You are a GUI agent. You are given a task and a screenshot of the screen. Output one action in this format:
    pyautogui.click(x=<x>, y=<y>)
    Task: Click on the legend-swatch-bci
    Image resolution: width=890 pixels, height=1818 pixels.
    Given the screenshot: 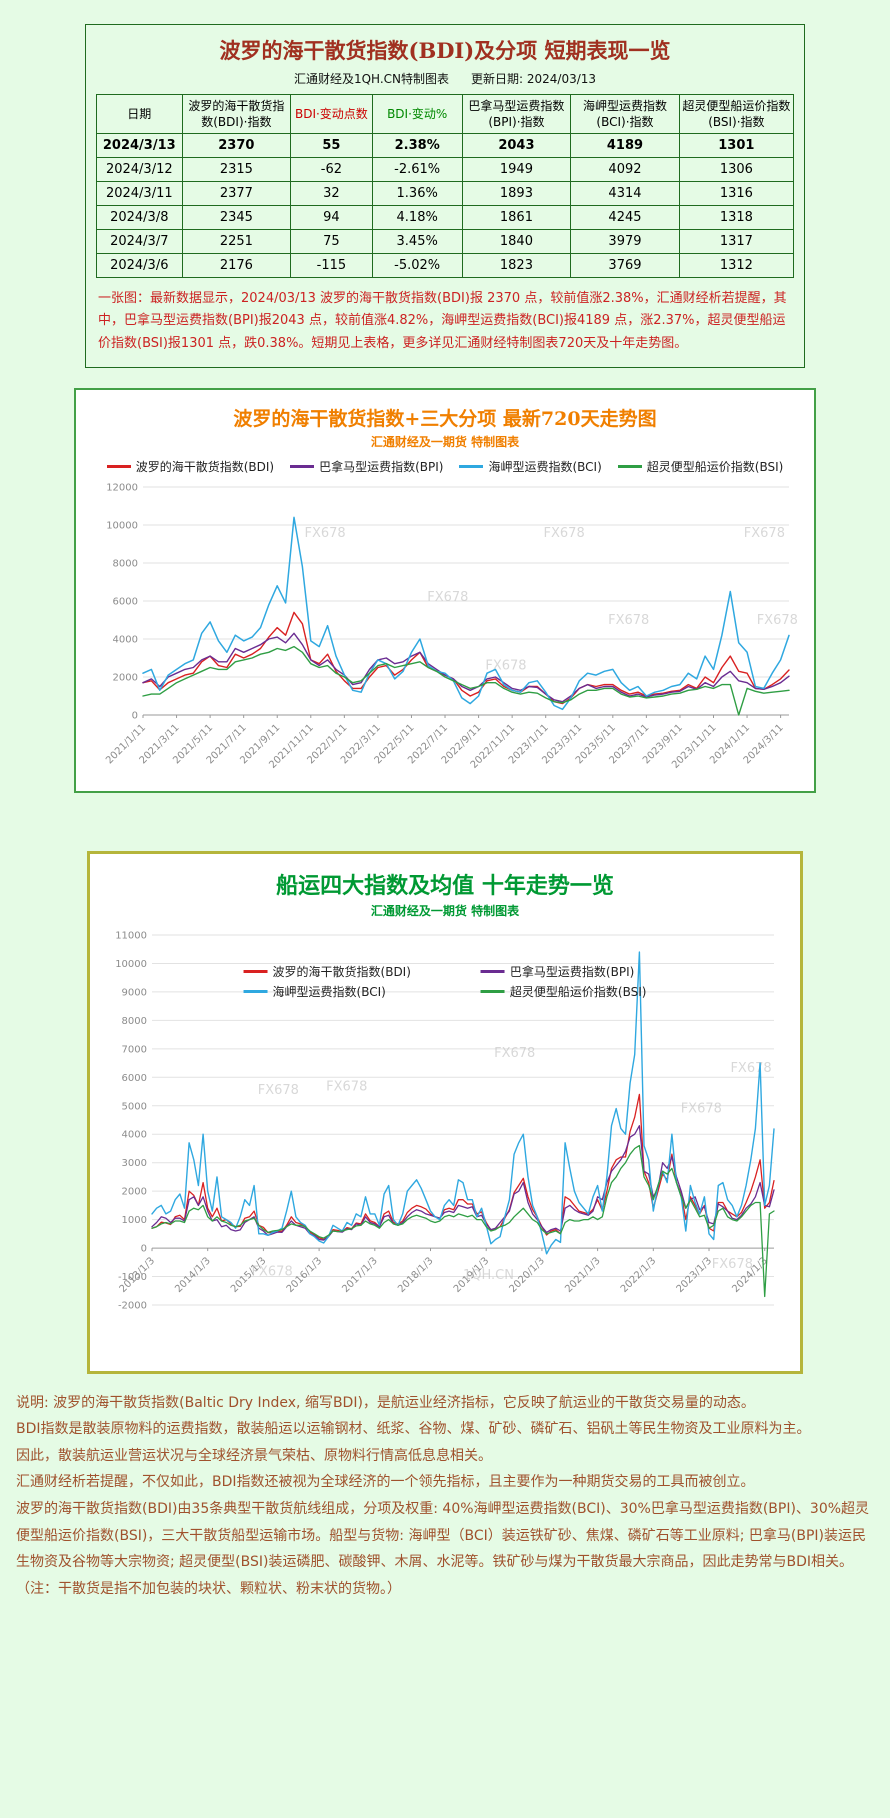 What is the action you would take?
    pyautogui.click(x=471, y=466)
    